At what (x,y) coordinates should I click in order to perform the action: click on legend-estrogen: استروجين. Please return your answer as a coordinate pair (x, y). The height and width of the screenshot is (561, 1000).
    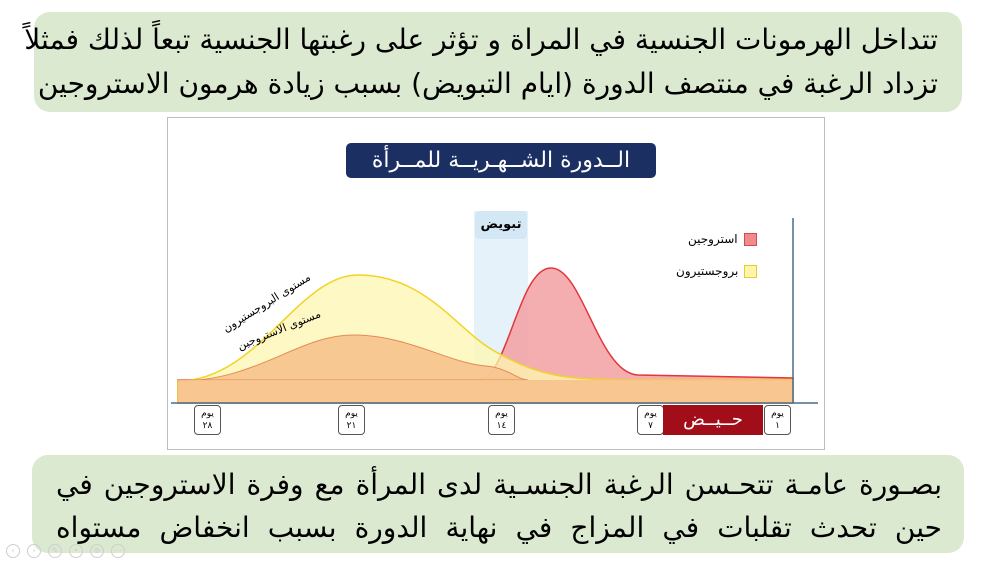
    Looking at the image, I should click on (722, 239).